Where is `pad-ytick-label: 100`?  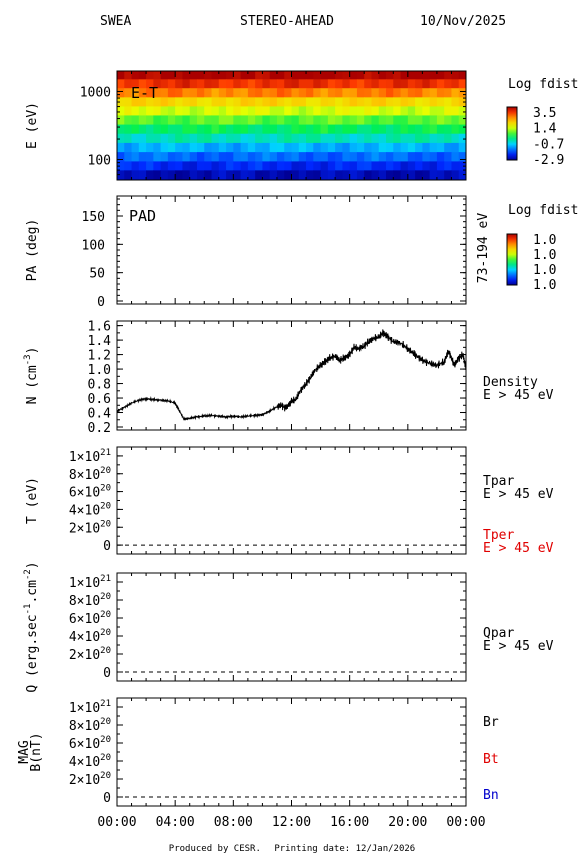 pad-ytick-label: 100 is located at coordinates (93, 245).